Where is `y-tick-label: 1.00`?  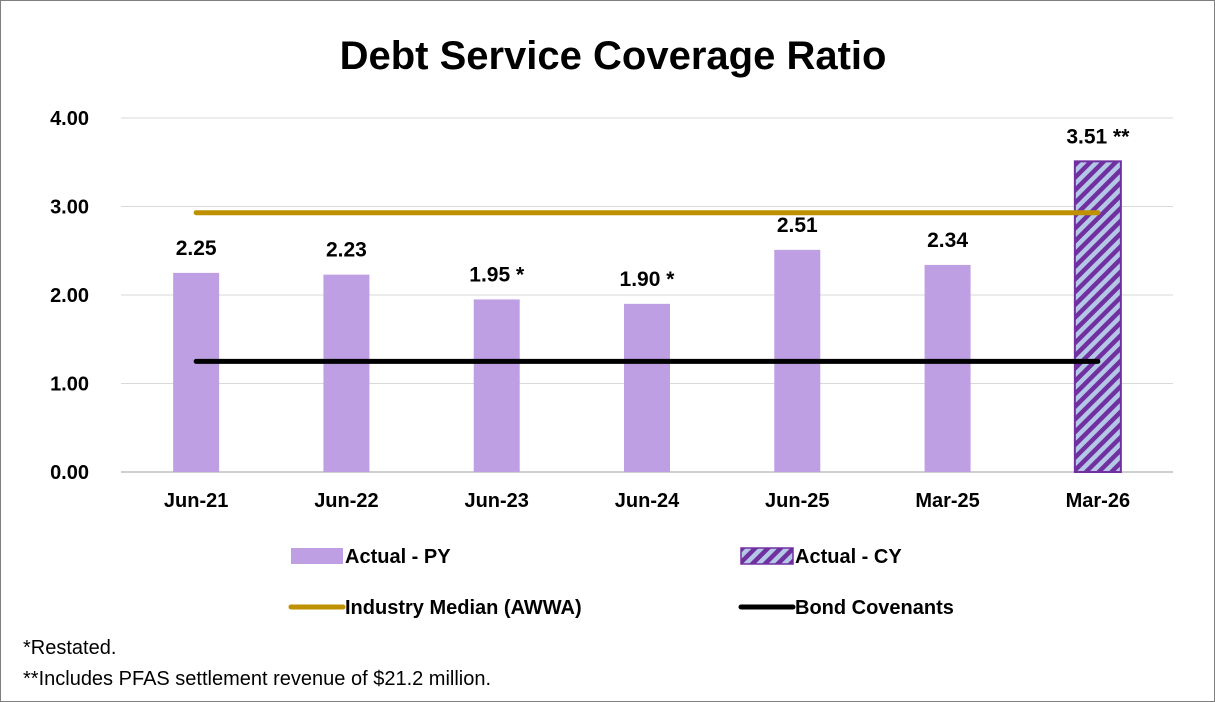 y-tick-label: 1.00 is located at coordinates (69, 385).